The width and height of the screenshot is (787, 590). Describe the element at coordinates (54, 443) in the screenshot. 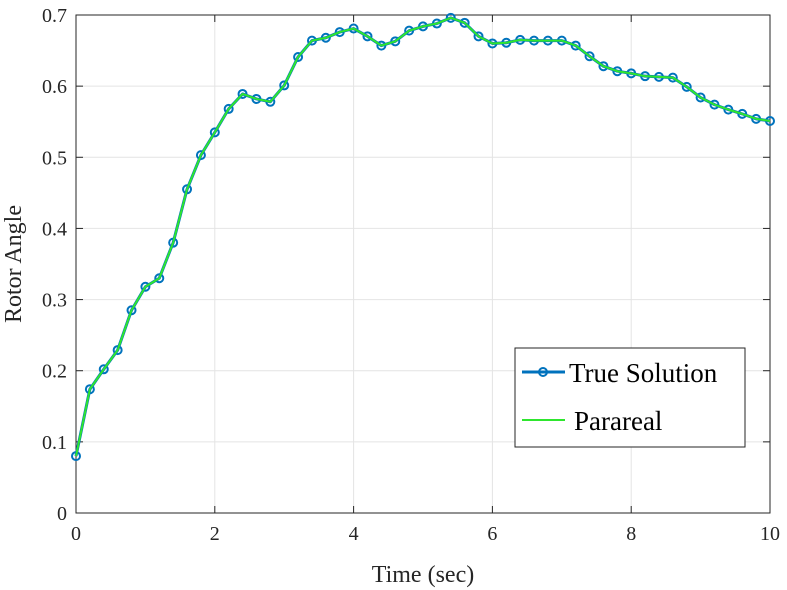

I see `y-tick-label: 0.1` at that location.